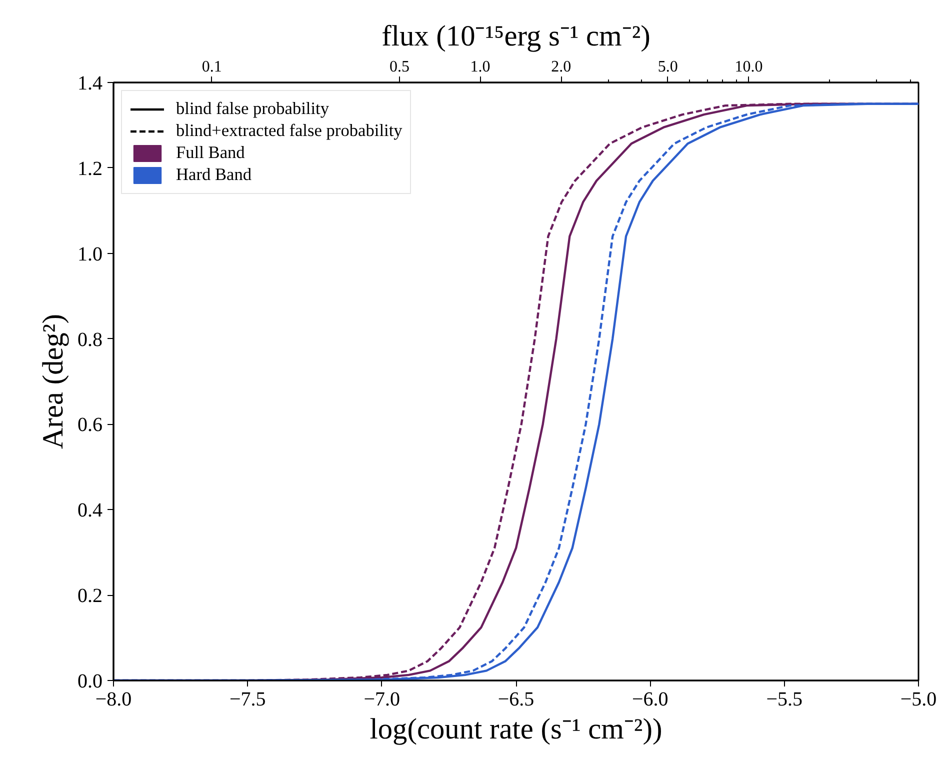 Image resolution: width=949 pixels, height=783 pixels. I want to click on x-tick-label: −7.5, so click(248, 699).